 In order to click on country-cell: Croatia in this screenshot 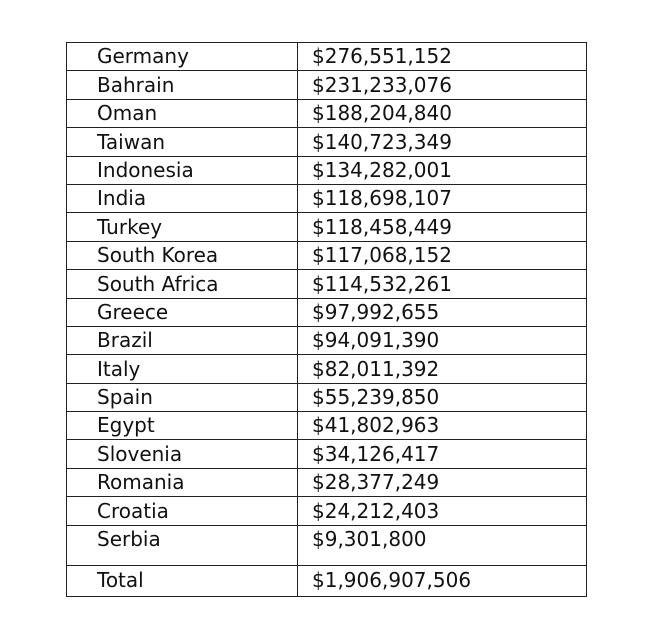, I will do `click(182, 511)`.